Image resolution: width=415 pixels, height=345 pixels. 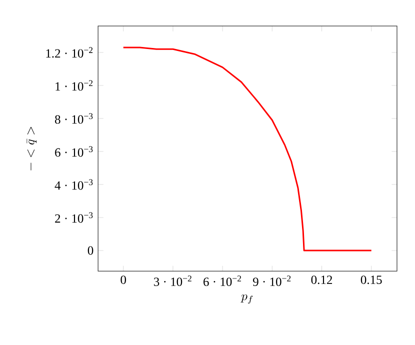 What do you see at coordinates (73, 184) in the screenshot?
I see `y-tick-label: 4 · 10$^{−3}$` at bounding box center [73, 184].